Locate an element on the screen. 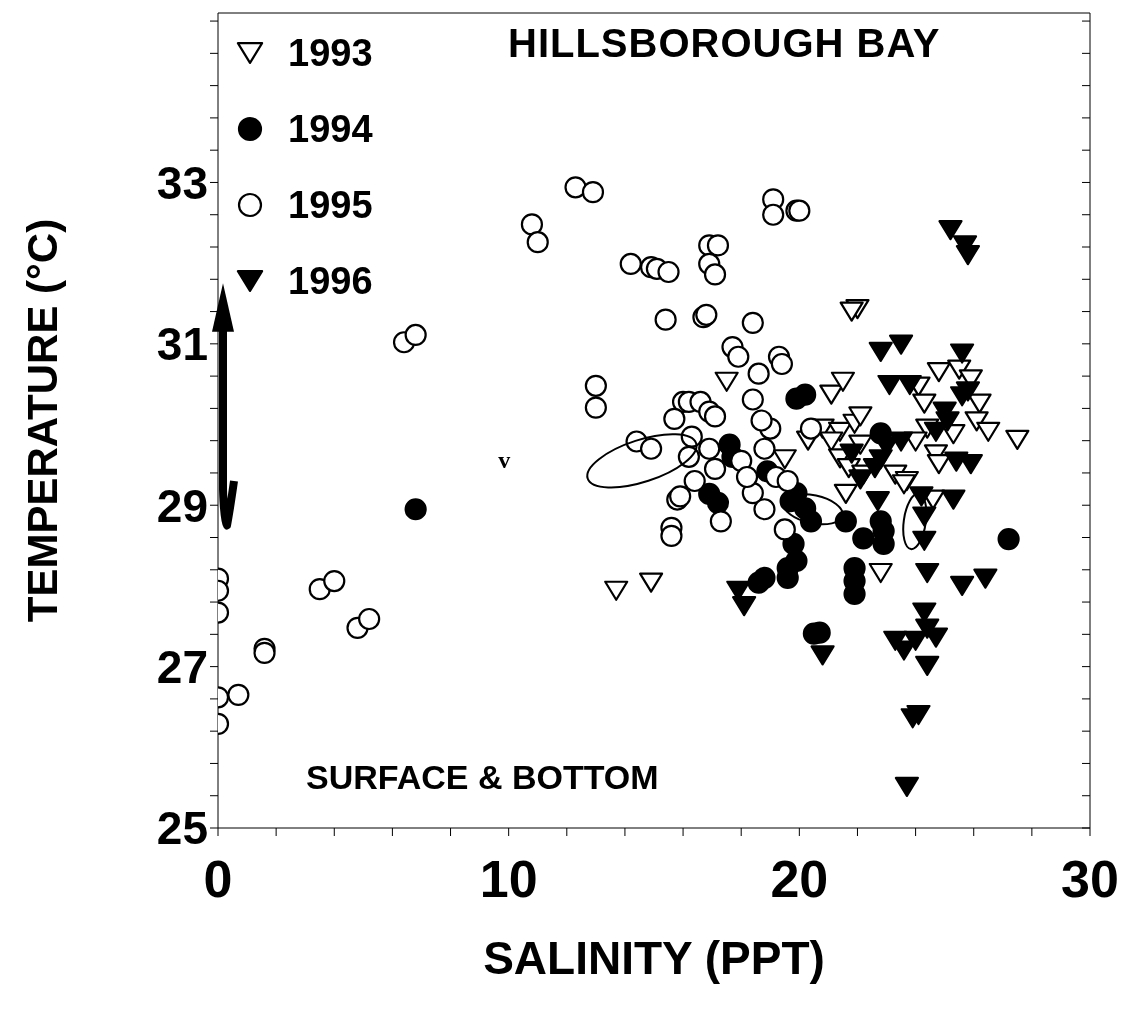 The image size is (1128, 1010). legend-label: 1995 is located at coordinates (330, 205).